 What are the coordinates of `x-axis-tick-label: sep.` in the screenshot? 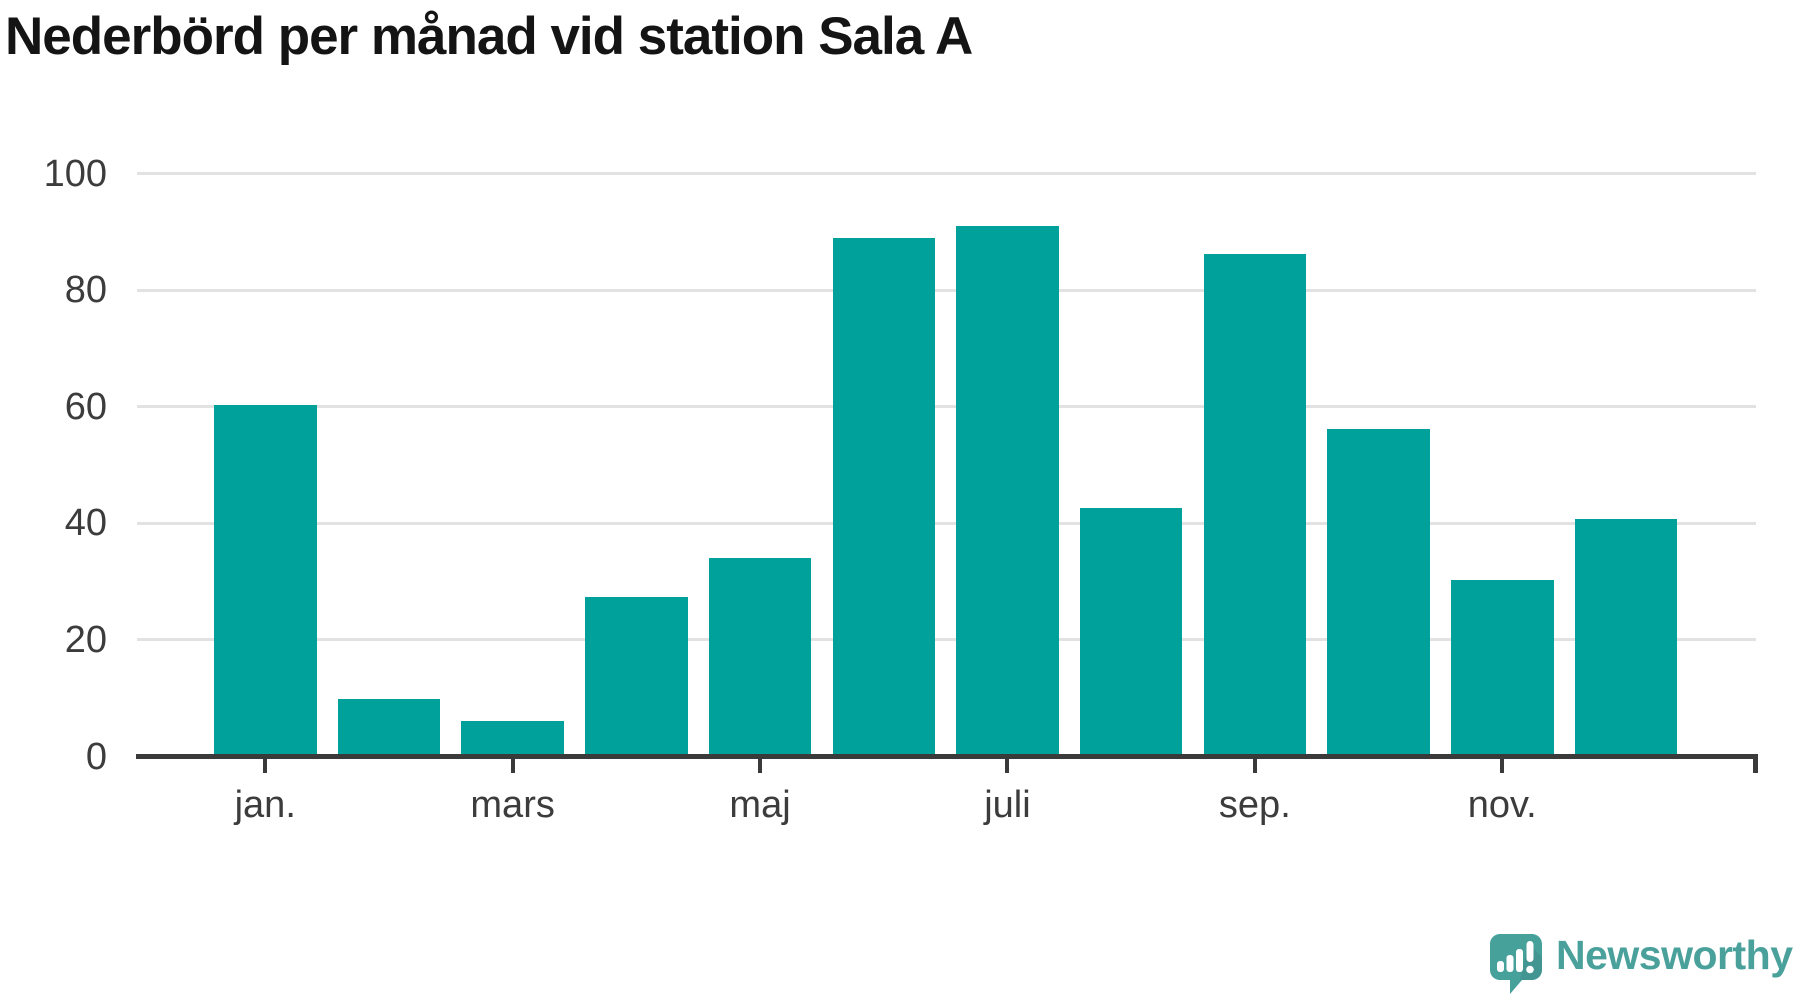 It's located at (1254, 805).